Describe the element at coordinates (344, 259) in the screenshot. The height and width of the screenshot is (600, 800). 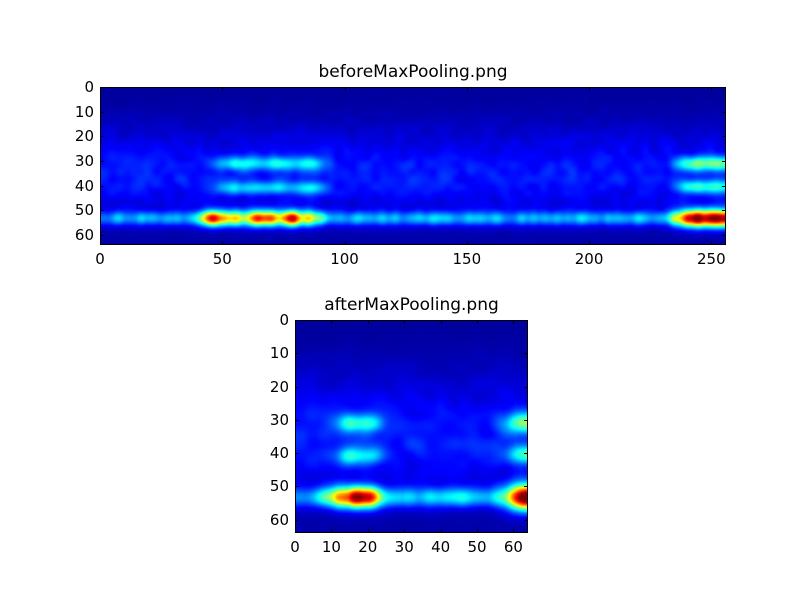
I see `x-tick-label: 100` at that location.